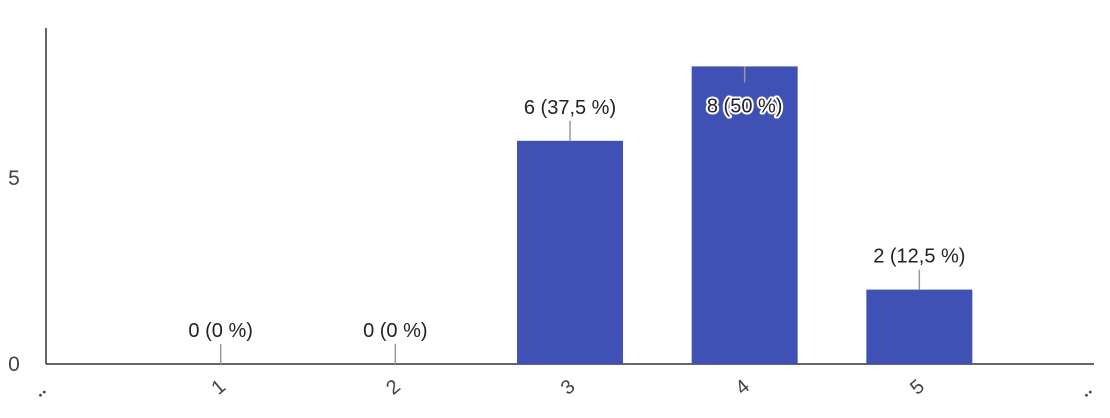  I want to click on x-tick-label: 3, so click(568, 387).